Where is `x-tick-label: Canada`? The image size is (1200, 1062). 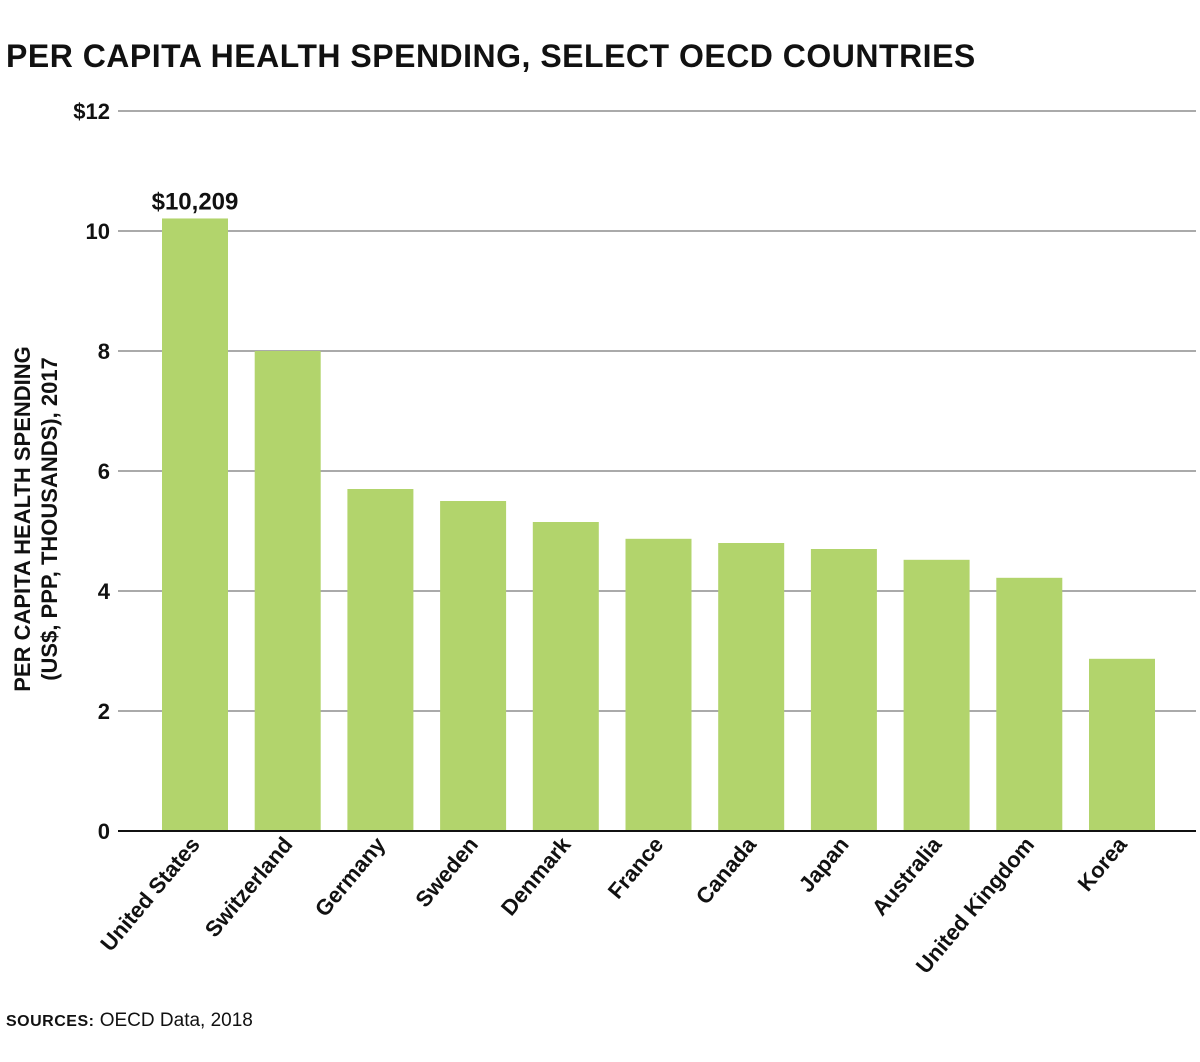 x-tick-label: Canada is located at coordinates (726, 871).